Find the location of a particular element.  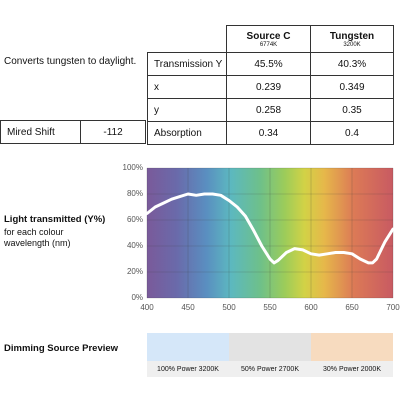

y-tick-label: 40% is located at coordinates (135, 245).